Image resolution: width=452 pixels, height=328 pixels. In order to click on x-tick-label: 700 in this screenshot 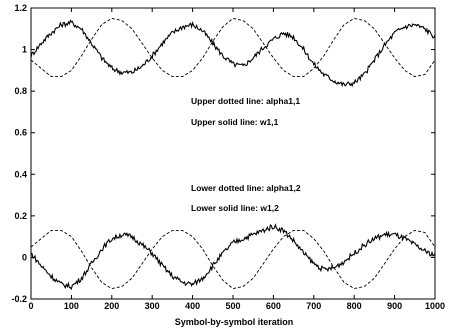, I will do `click(313, 306)`.